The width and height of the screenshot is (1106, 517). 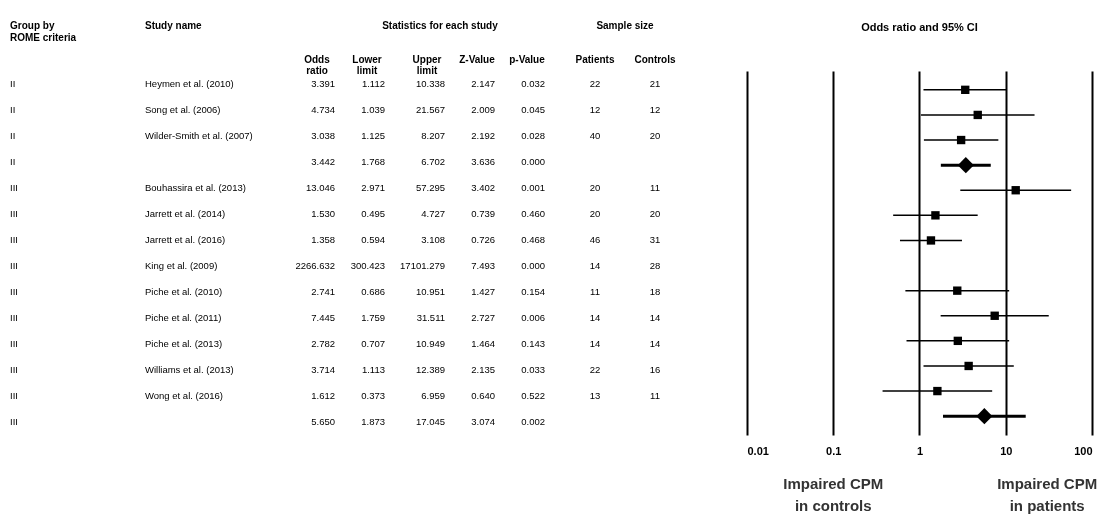 I want to click on text: 0.045, so click(x=533, y=109).